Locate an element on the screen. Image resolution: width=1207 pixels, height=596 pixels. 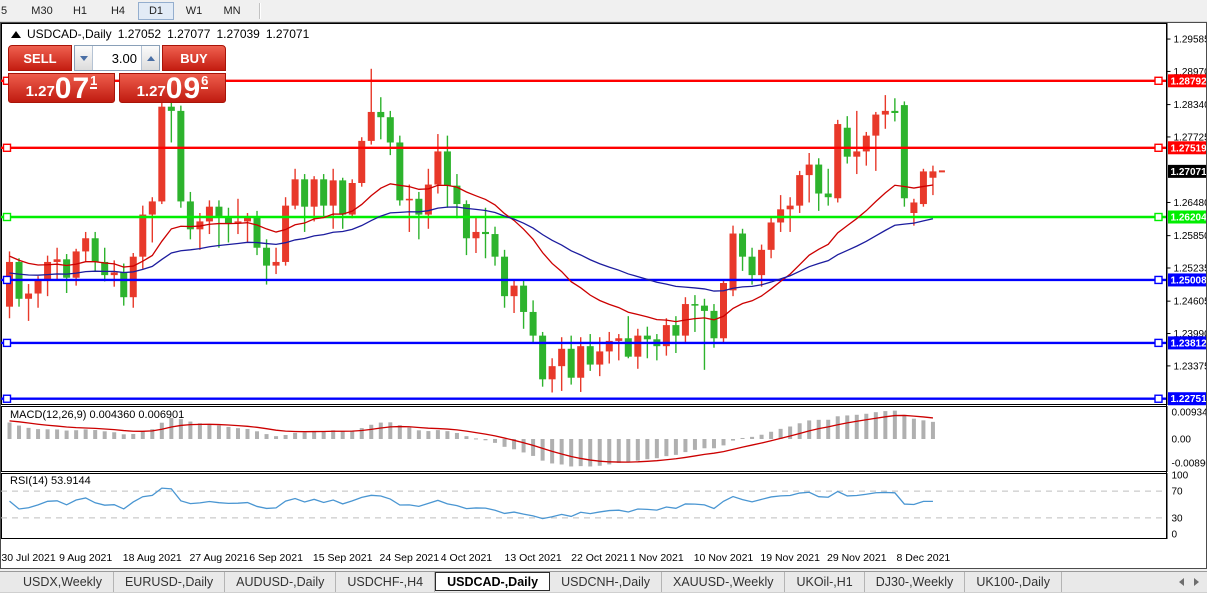
tab-eurusd-daily: EURUSD-,Daily is located at coordinates (170, 582).